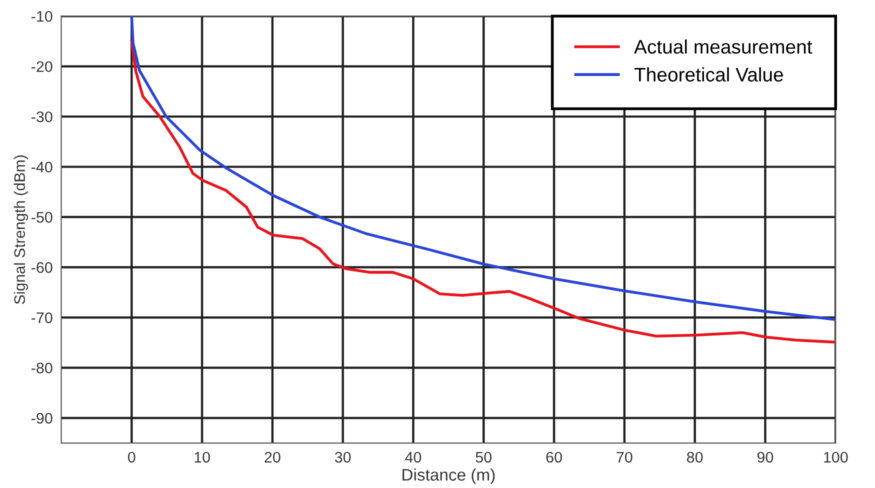 This screenshot has height=488, width=875. What do you see at coordinates (765, 457) in the screenshot?
I see `x-tick-label: 90` at bounding box center [765, 457].